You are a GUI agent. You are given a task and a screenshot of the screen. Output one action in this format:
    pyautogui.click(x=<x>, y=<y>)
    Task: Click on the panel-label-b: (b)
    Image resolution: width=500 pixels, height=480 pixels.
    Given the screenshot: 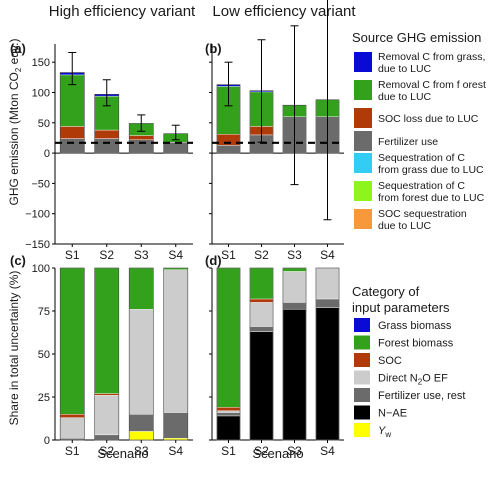 What is the action you would take?
    pyautogui.click(x=213, y=48)
    